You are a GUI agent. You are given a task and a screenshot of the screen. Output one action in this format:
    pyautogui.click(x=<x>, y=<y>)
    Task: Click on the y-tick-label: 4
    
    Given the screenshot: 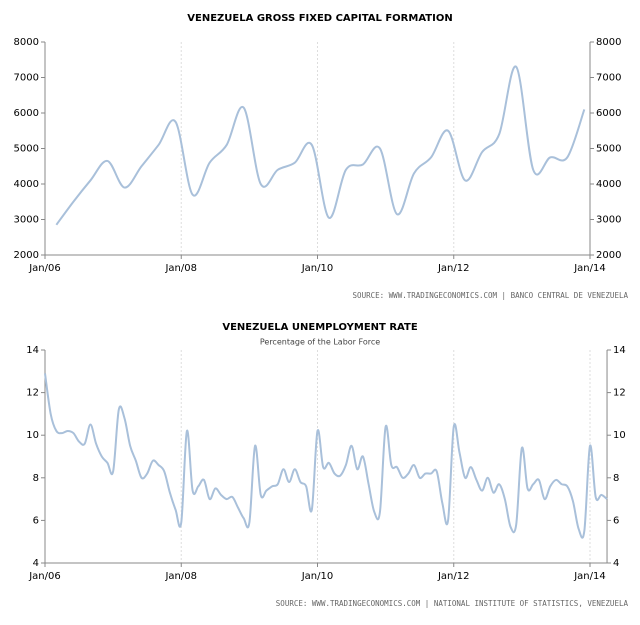 What is the action you would take?
    pyautogui.click(x=36, y=563)
    